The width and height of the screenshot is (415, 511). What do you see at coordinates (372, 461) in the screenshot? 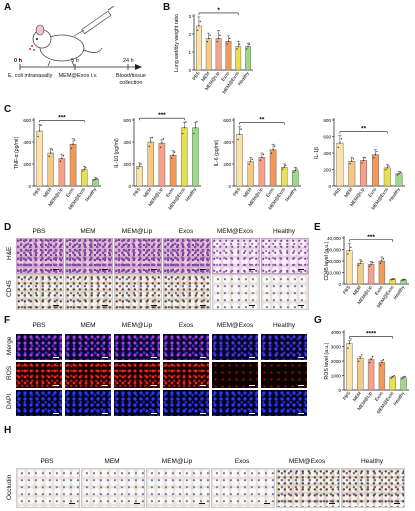
I see `column-label: Healthy` at bounding box center [372, 461].